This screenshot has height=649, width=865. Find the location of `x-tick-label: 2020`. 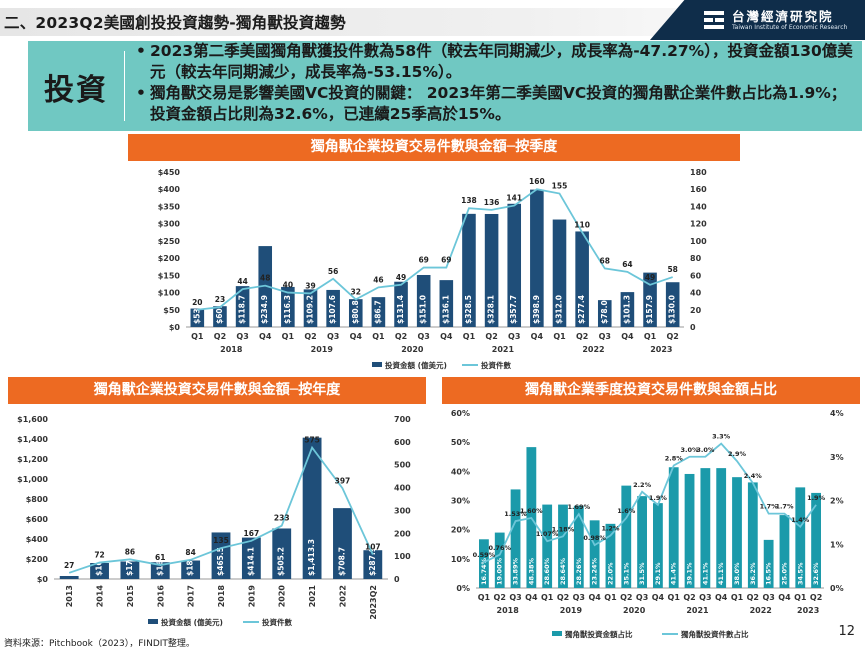

x-tick-label: 2020 is located at coordinates (282, 596).